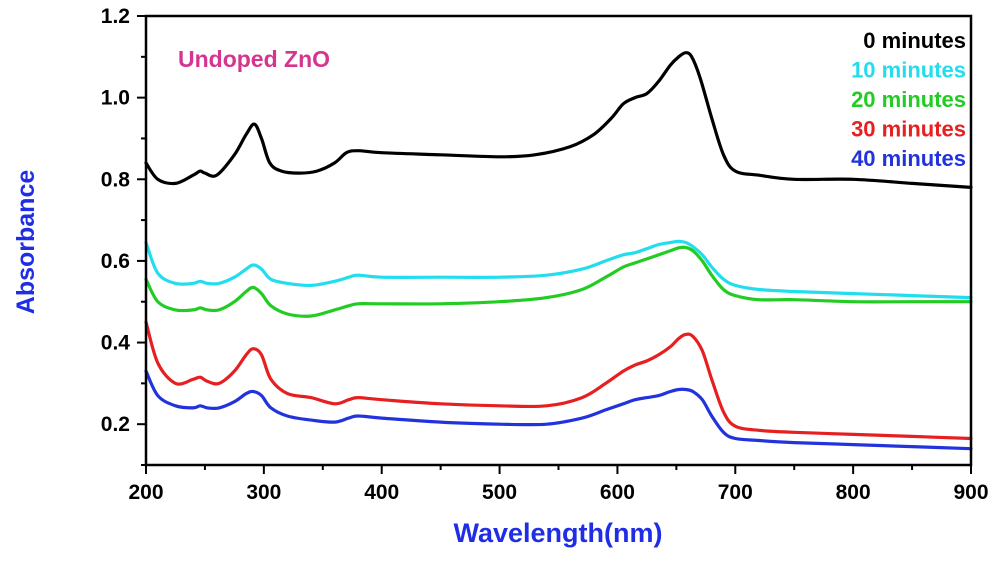  Describe the element at coordinates (263, 492) in the screenshot. I see `x-tick-label: 300` at that location.